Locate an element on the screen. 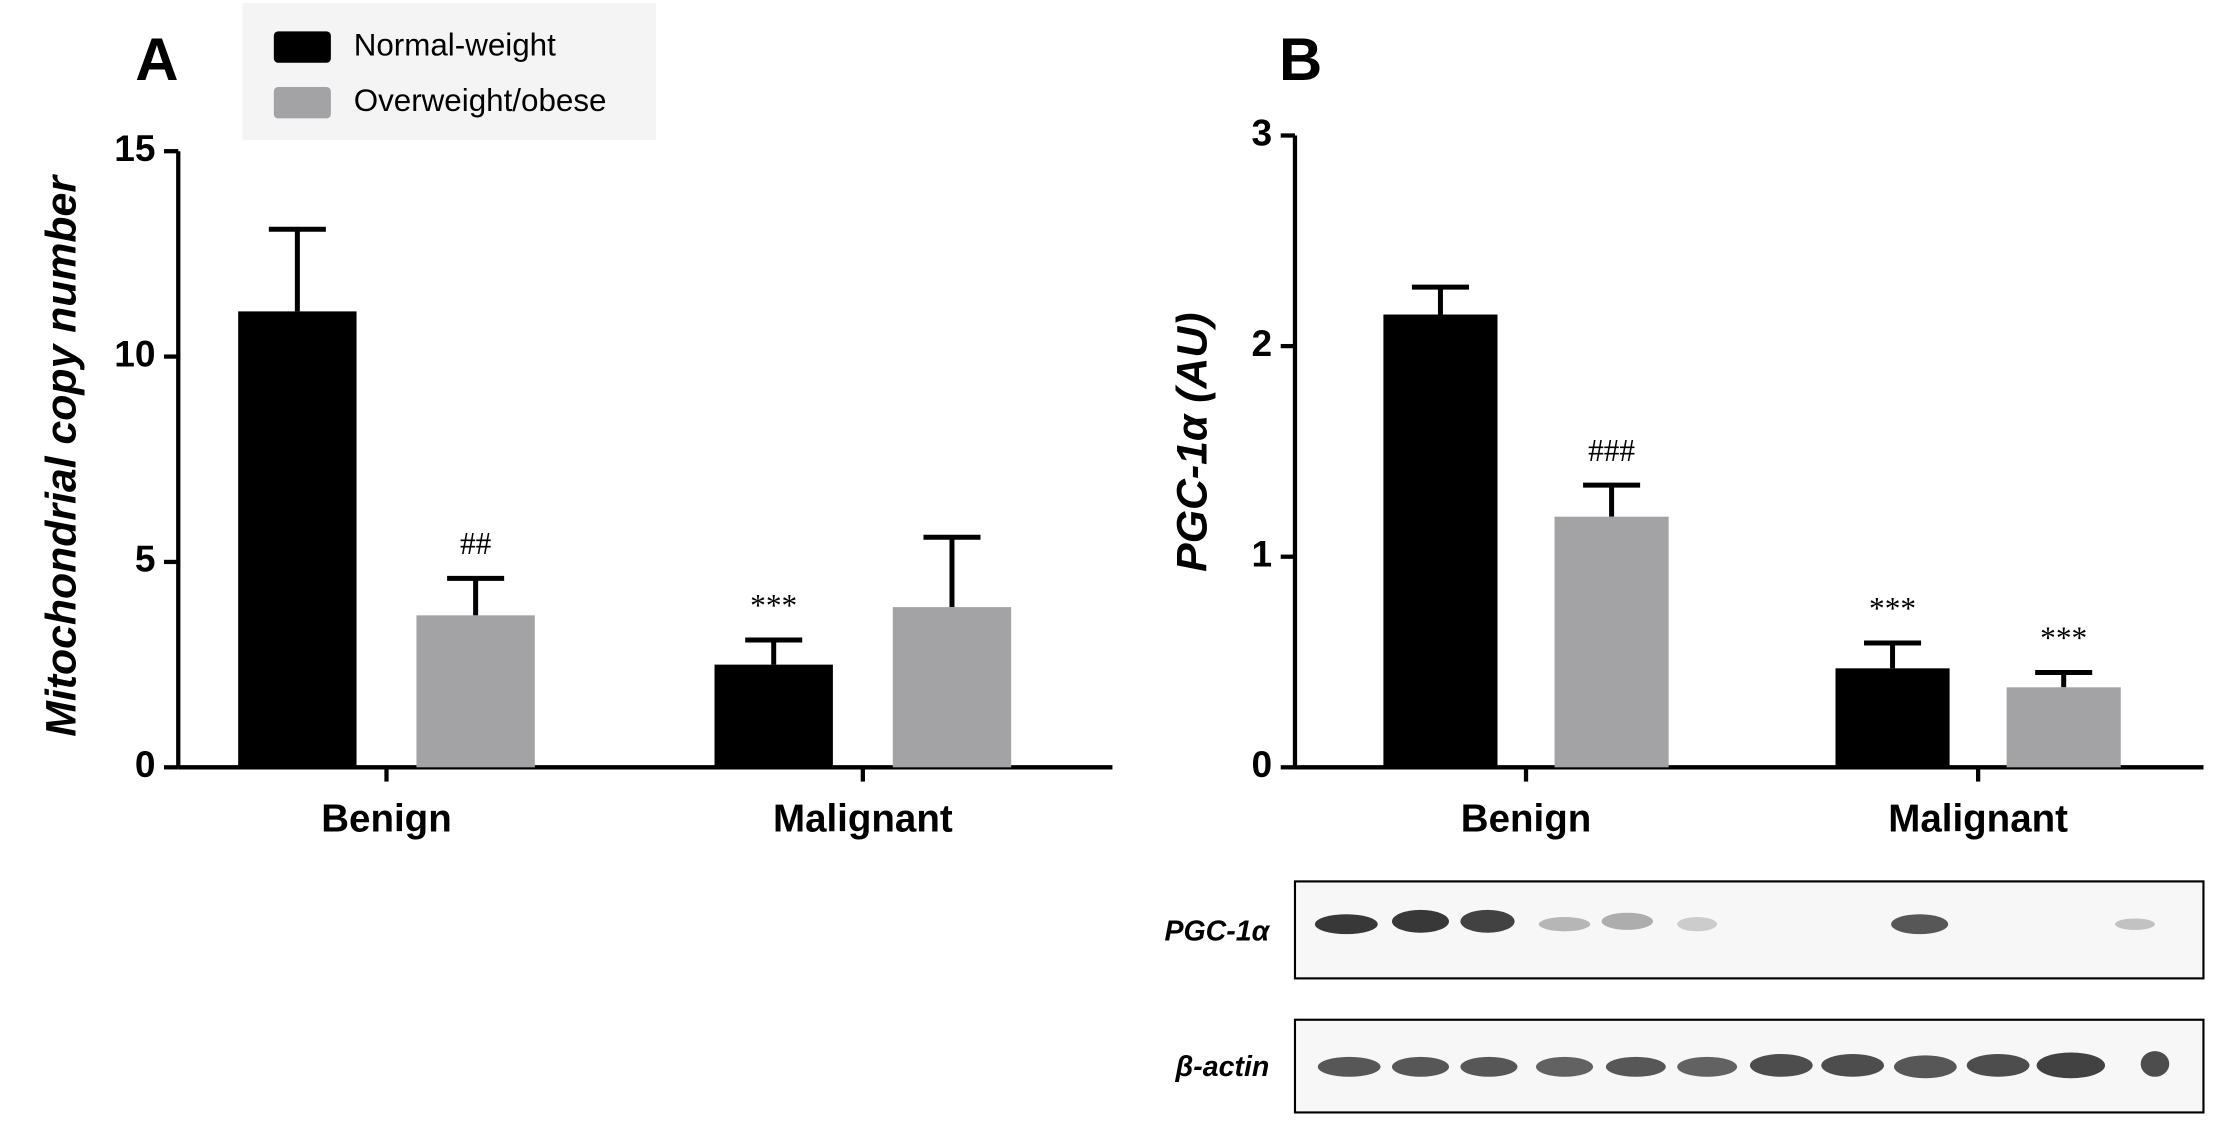  y-tick-label: 5 is located at coordinates (145, 559).